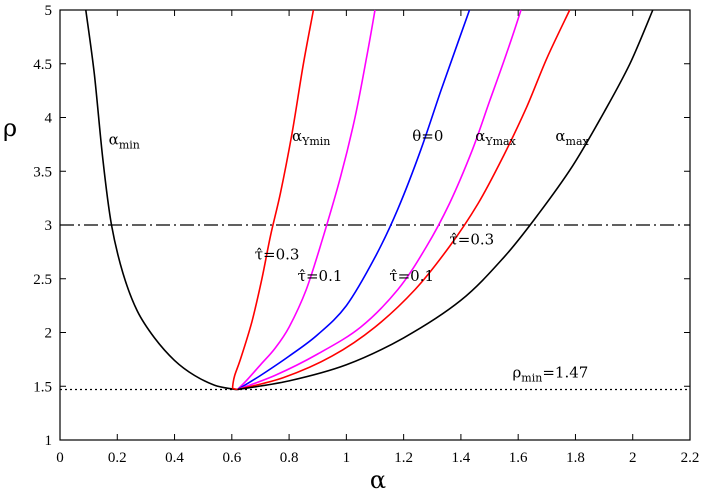 The width and height of the screenshot is (706, 493). What do you see at coordinates (49, 226) in the screenshot?
I see `y-tick-label: 3` at bounding box center [49, 226].